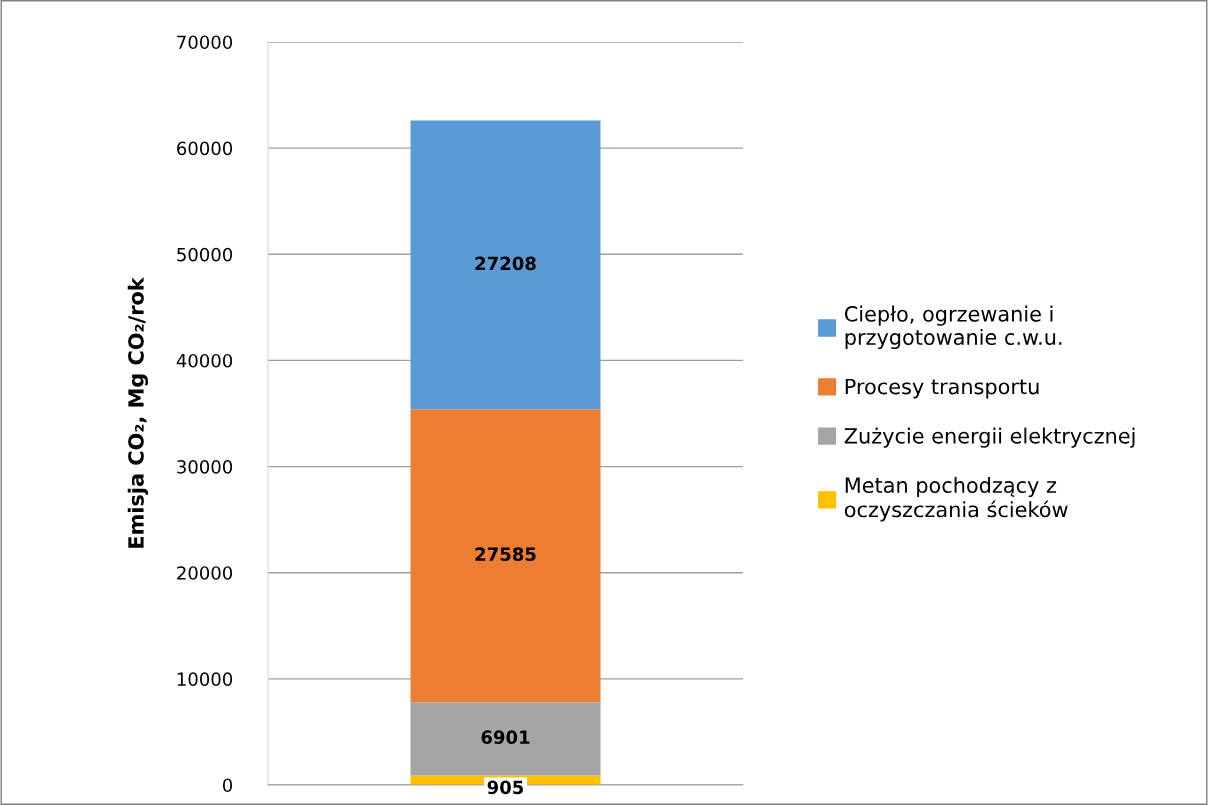 The image size is (1208, 805). I want to click on y-axis-title: Emisja CO₂, Mg CO₂/rok, so click(138, 412).